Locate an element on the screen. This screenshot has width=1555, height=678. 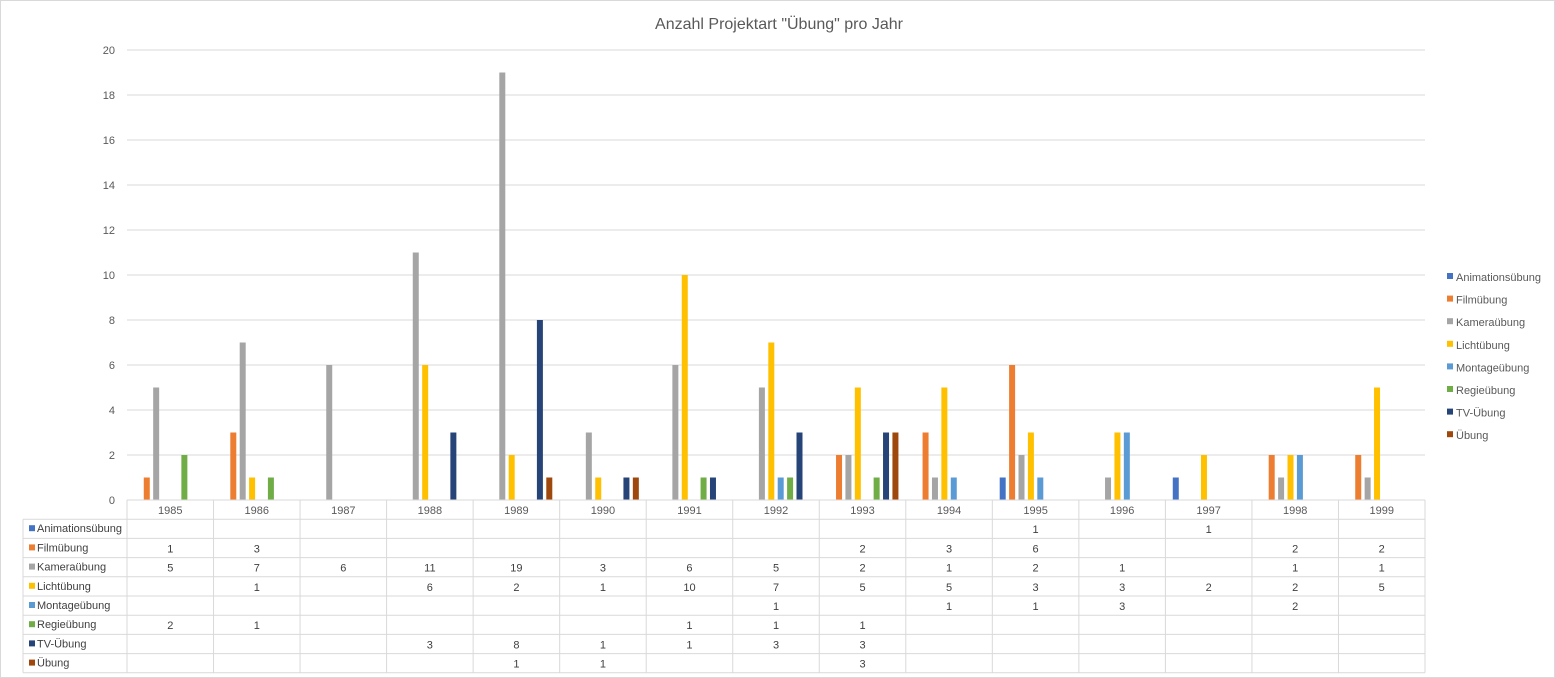
legend-label: Montageübung is located at coordinates (1492, 368).